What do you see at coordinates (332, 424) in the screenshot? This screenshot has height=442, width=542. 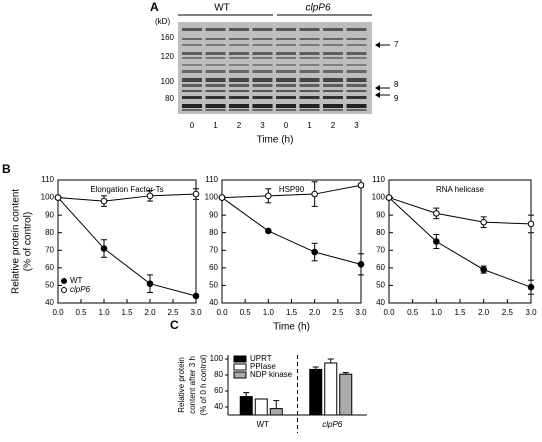 I see `x-tick-label: clpP6` at bounding box center [332, 424].